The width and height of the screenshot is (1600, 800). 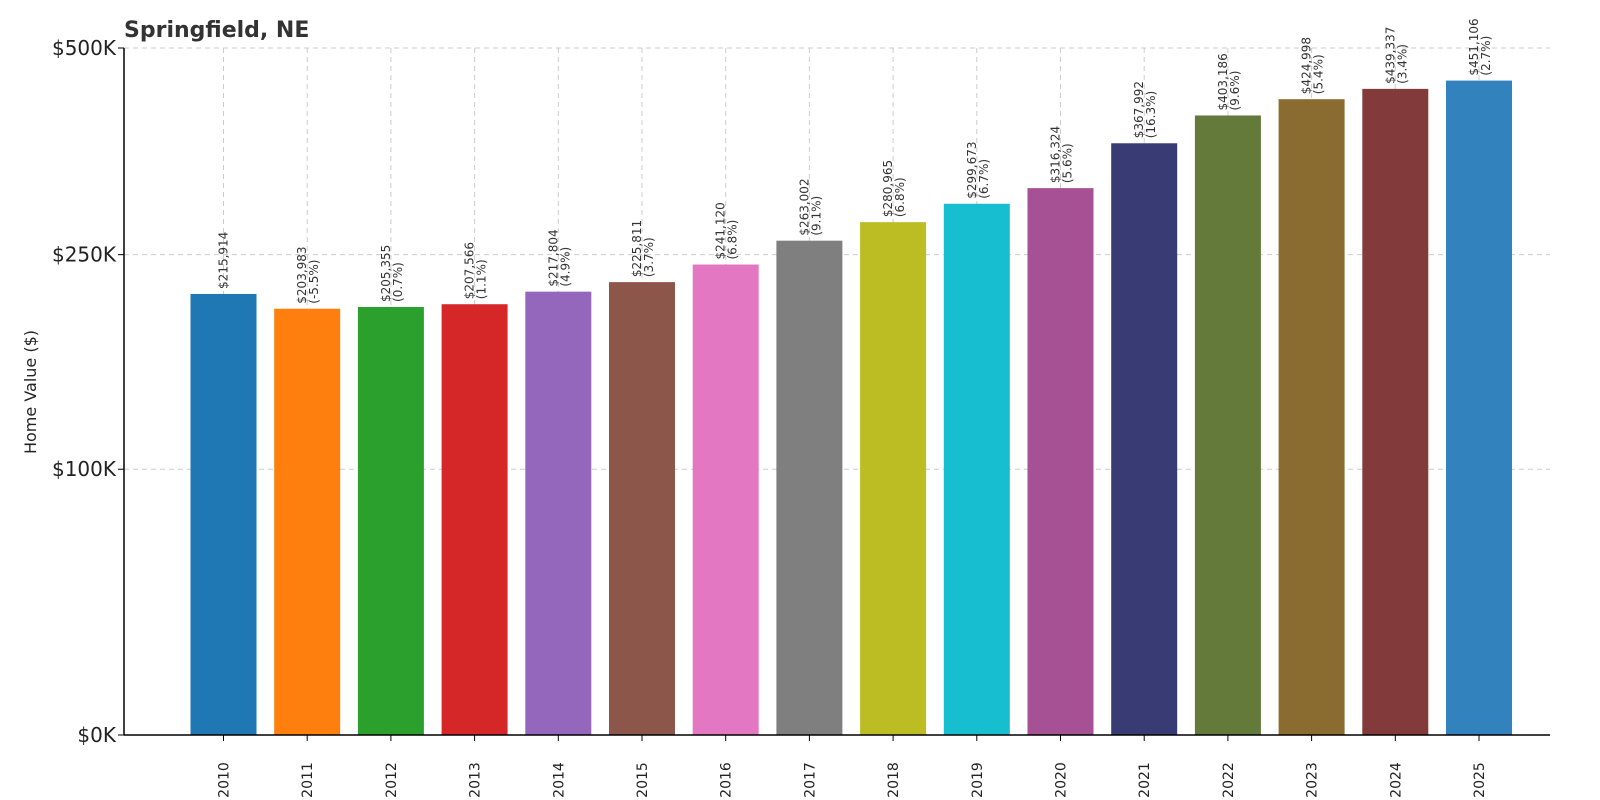 What do you see at coordinates (314, 282) in the screenshot?
I see `data-label-change: (-5.5%)` at bounding box center [314, 282].